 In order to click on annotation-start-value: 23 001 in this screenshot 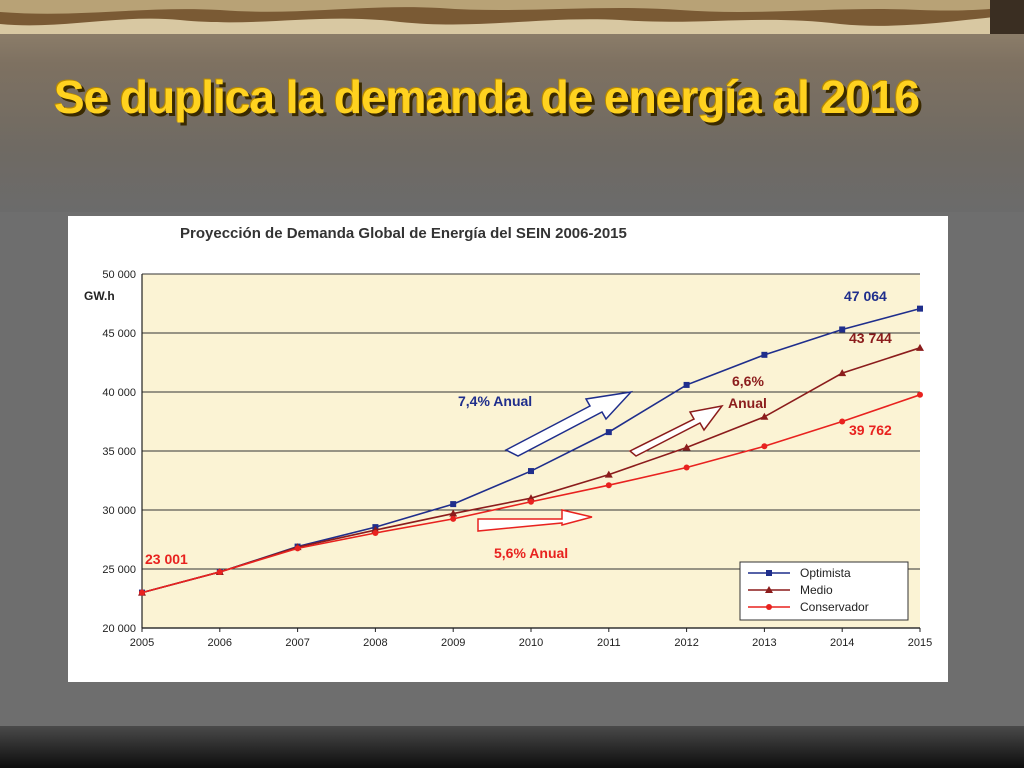, I will do `click(166, 559)`.